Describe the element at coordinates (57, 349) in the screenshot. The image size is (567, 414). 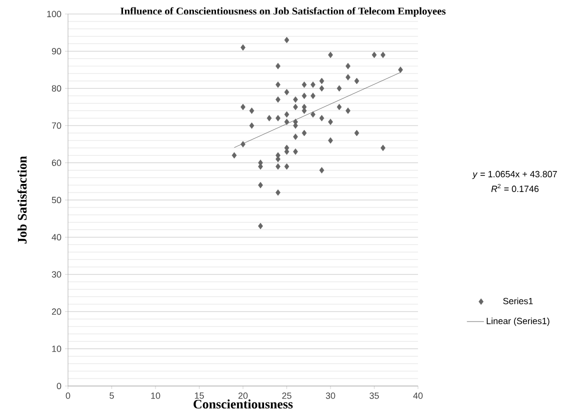
I see `y-tick-label: 10` at that location.